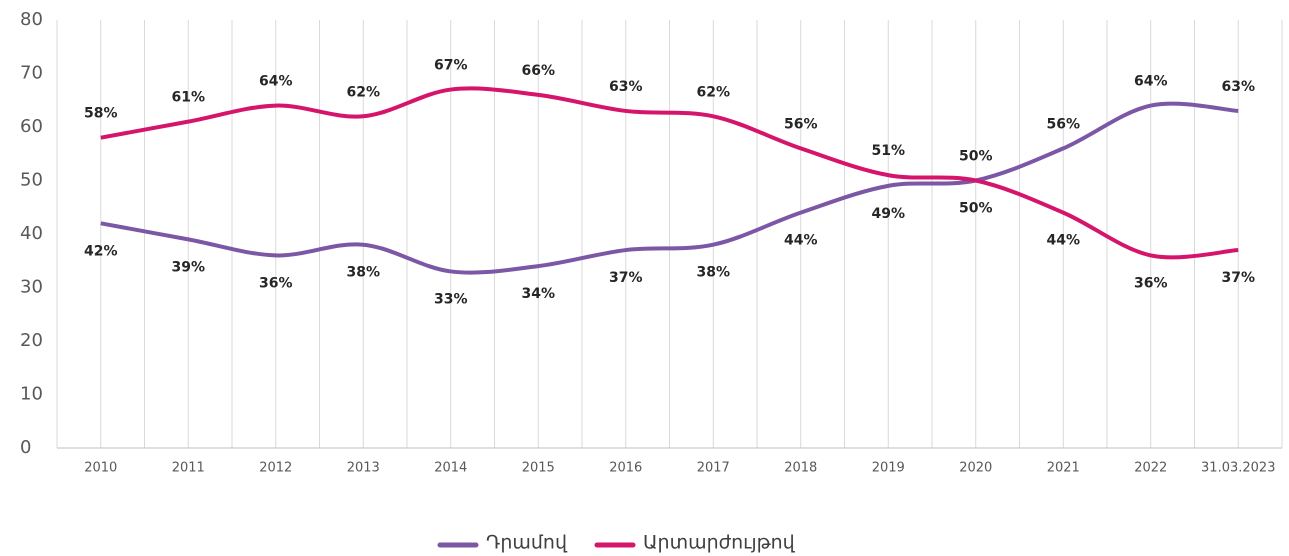 The height and width of the screenshot is (556, 1289). Describe the element at coordinates (31, 340) in the screenshot. I see `y-tick-label: 20` at that location.